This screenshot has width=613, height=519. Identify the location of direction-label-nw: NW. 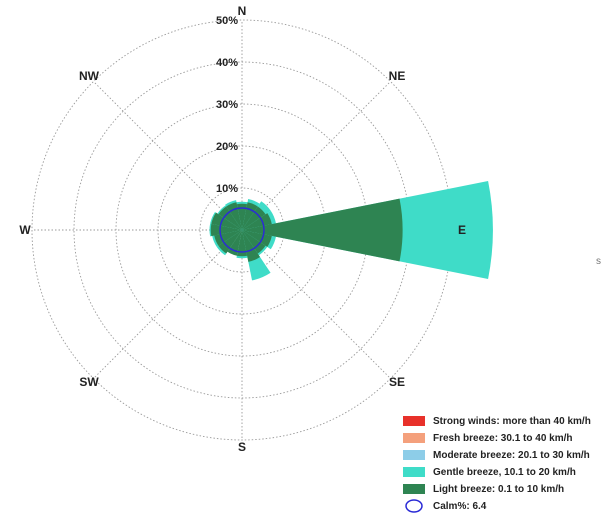
(89, 76).